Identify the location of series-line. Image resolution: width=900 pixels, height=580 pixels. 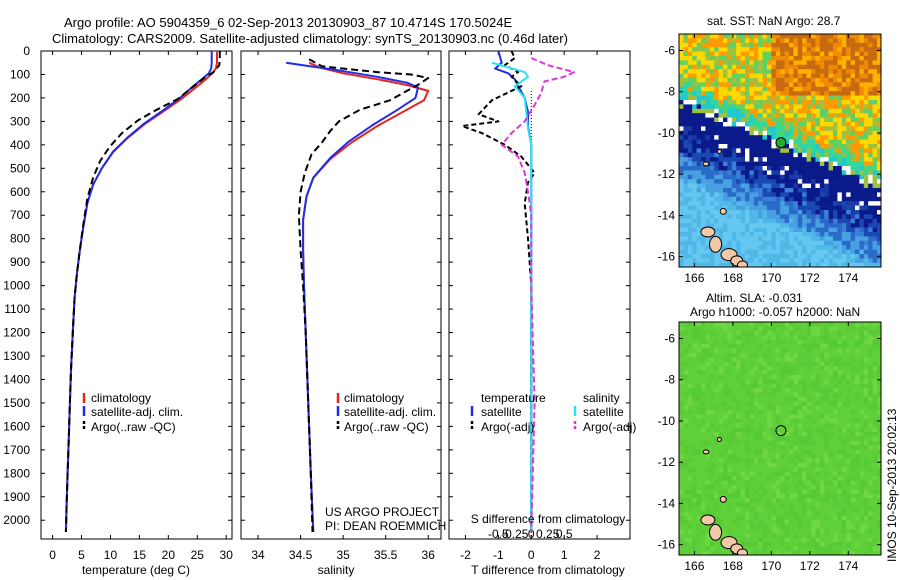
(363, 295).